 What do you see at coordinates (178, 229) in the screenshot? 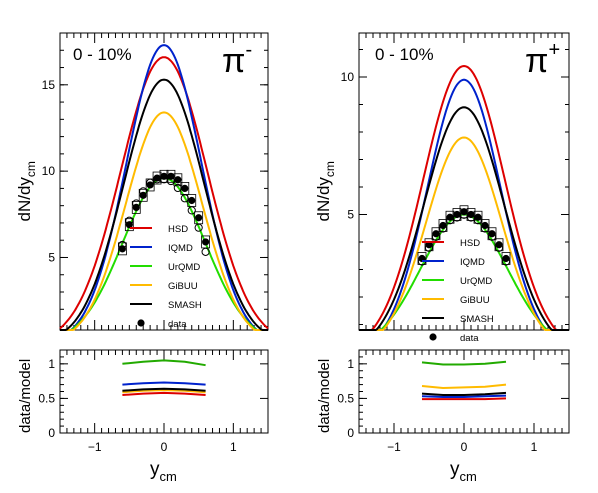
I see `legend-label-hsd: HSD` at bounding box center [178, 229].